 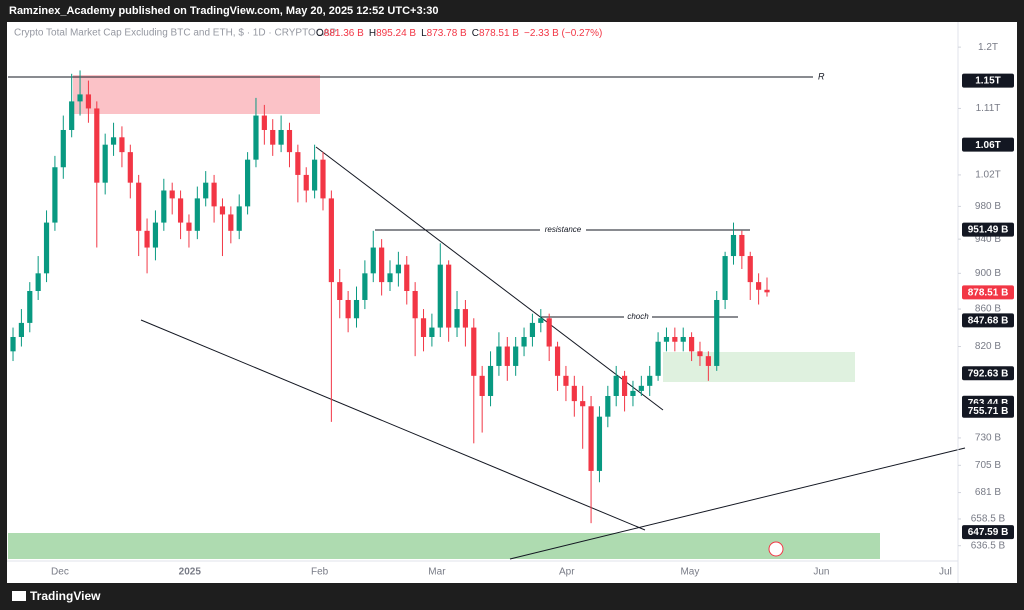 What do you see at coordinates (988, 545) in the screenshot?
I see `y-tick-label: 636.5 B` at bounding box center [988, 545].